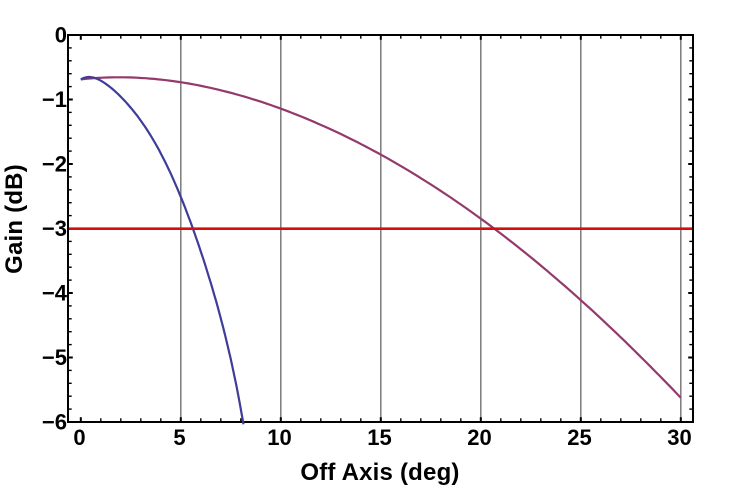 The height and width of the screenshot is (489, 729). I want to click on svg-text: −5, so click(54, 357).